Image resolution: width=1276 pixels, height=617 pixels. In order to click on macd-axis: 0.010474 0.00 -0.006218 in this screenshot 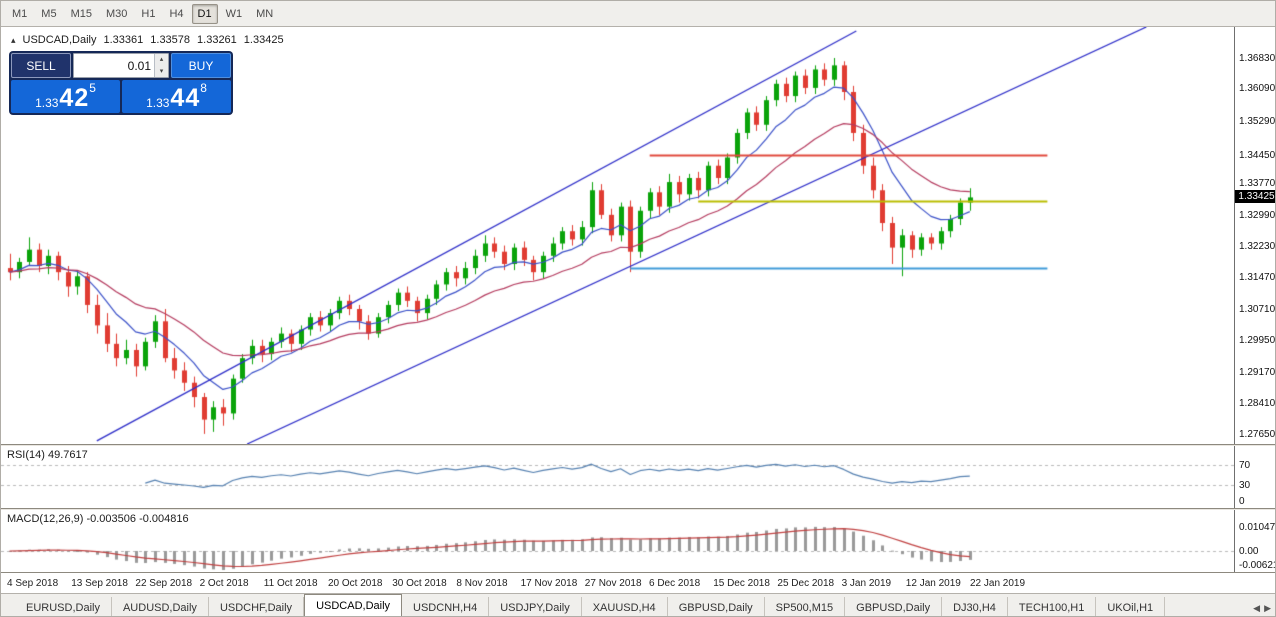, I will do `click(1255, 541)`.